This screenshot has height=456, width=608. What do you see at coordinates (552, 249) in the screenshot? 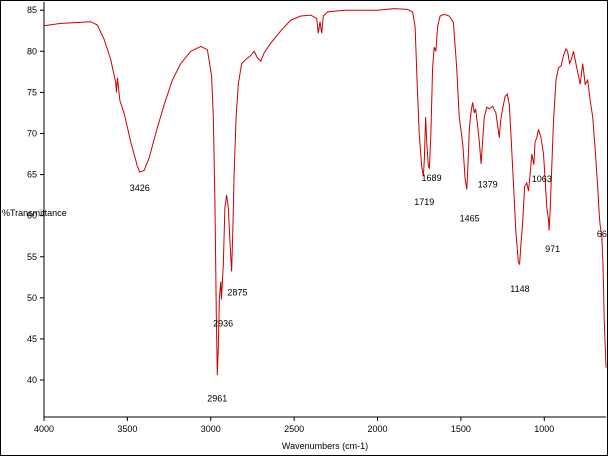
I see `peak-label: 971` at bounding box center [552, 249].